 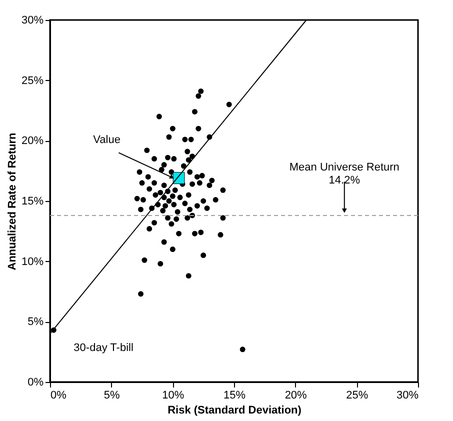 I want to click on annotation: Mean Universe Return 14.2%, so click(x=344, y=173).